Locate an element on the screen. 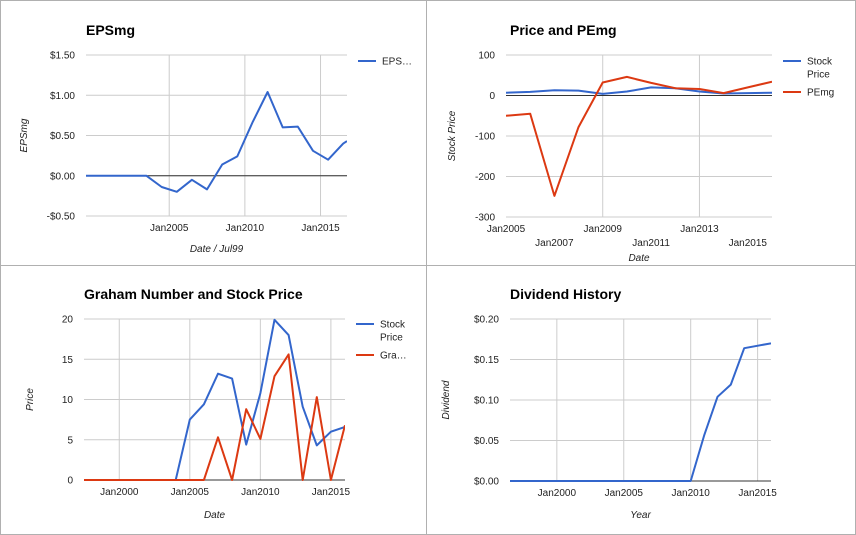 This screenshot has width=856, height=535. eps-series-line-eps is located at coordinates (216, 142).